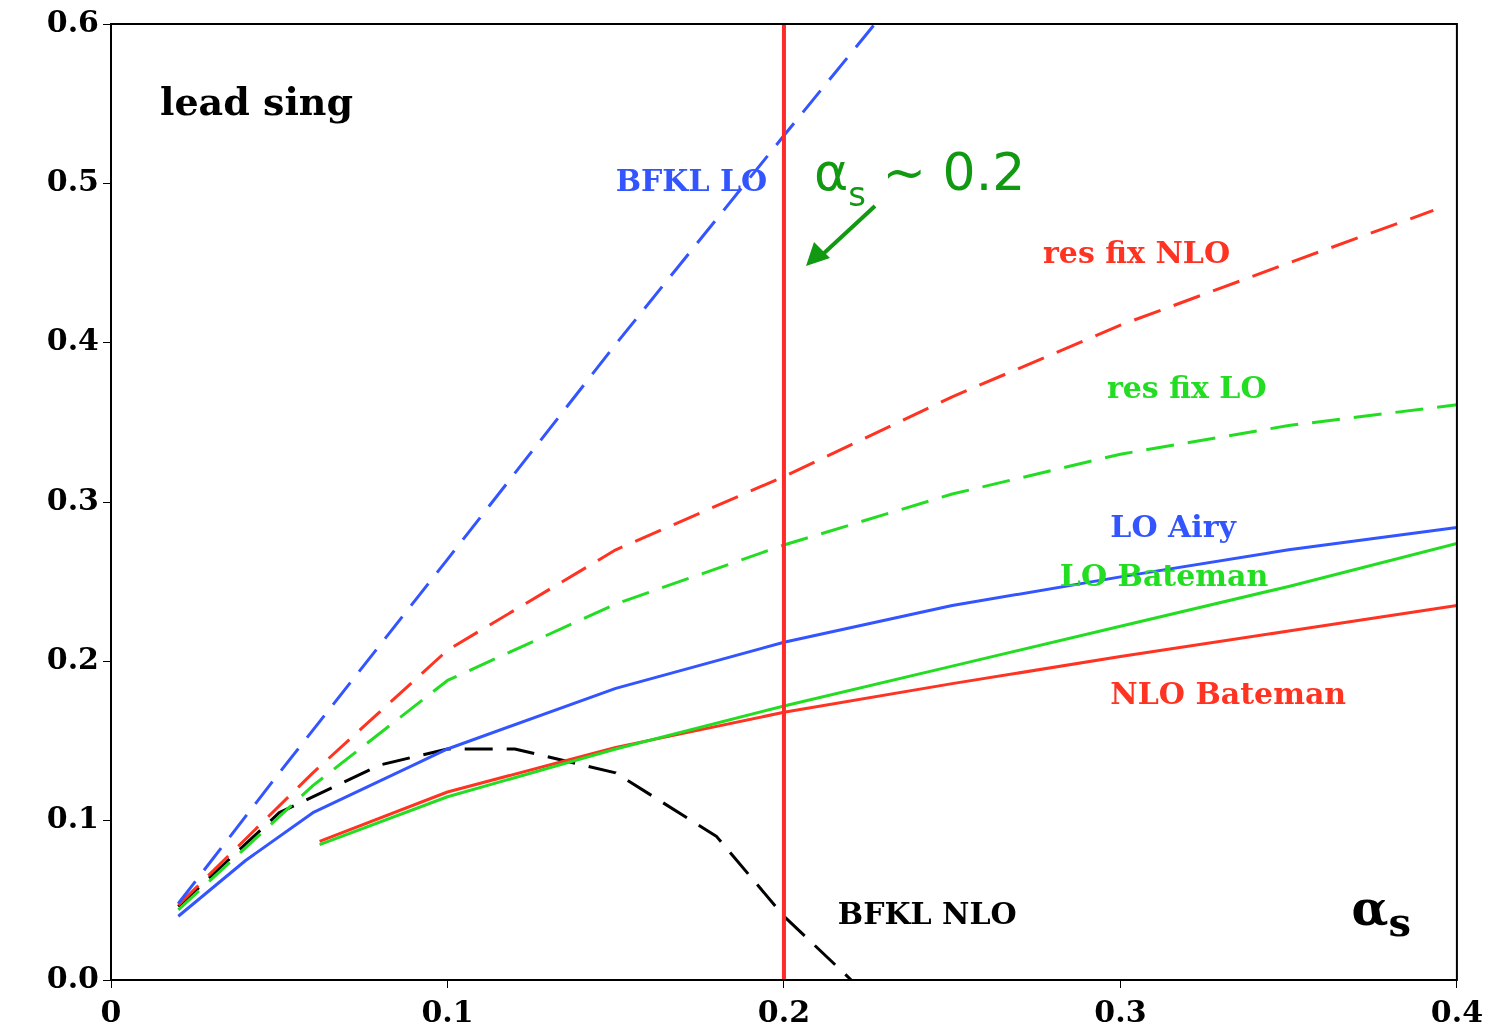 The width and height of the screenshot is (1491, 1033). I want to click on series-label: BFKL LO, so click(691, 181).